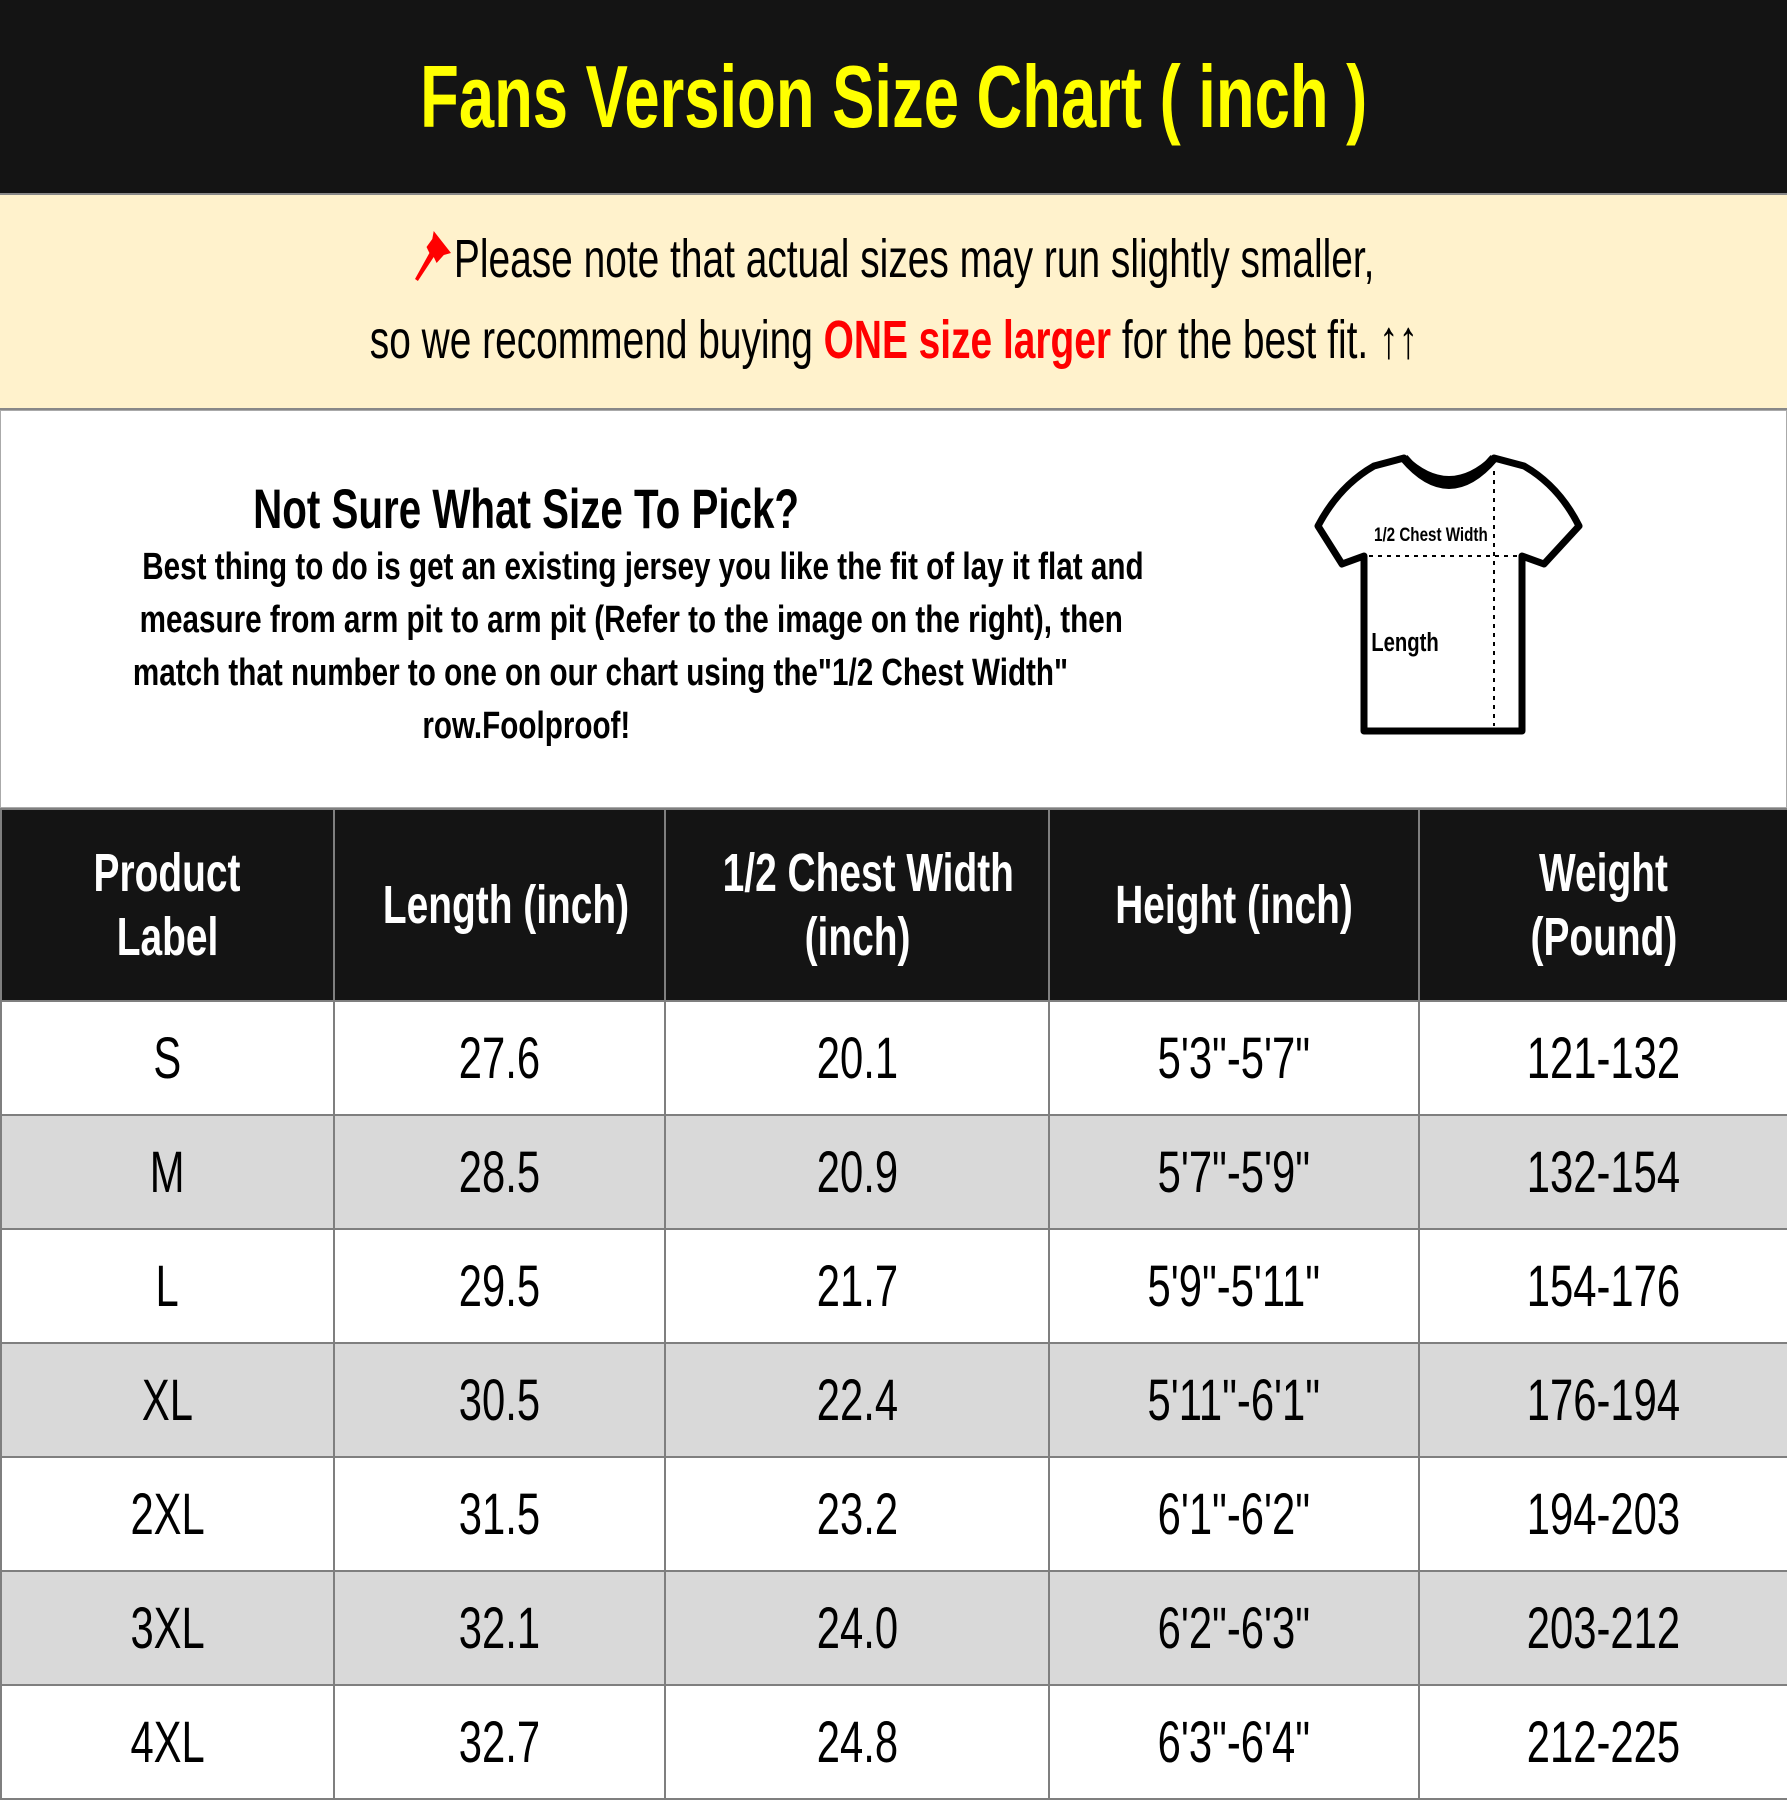  I want to click on table-cell: 30.5, so click(499, 1400).